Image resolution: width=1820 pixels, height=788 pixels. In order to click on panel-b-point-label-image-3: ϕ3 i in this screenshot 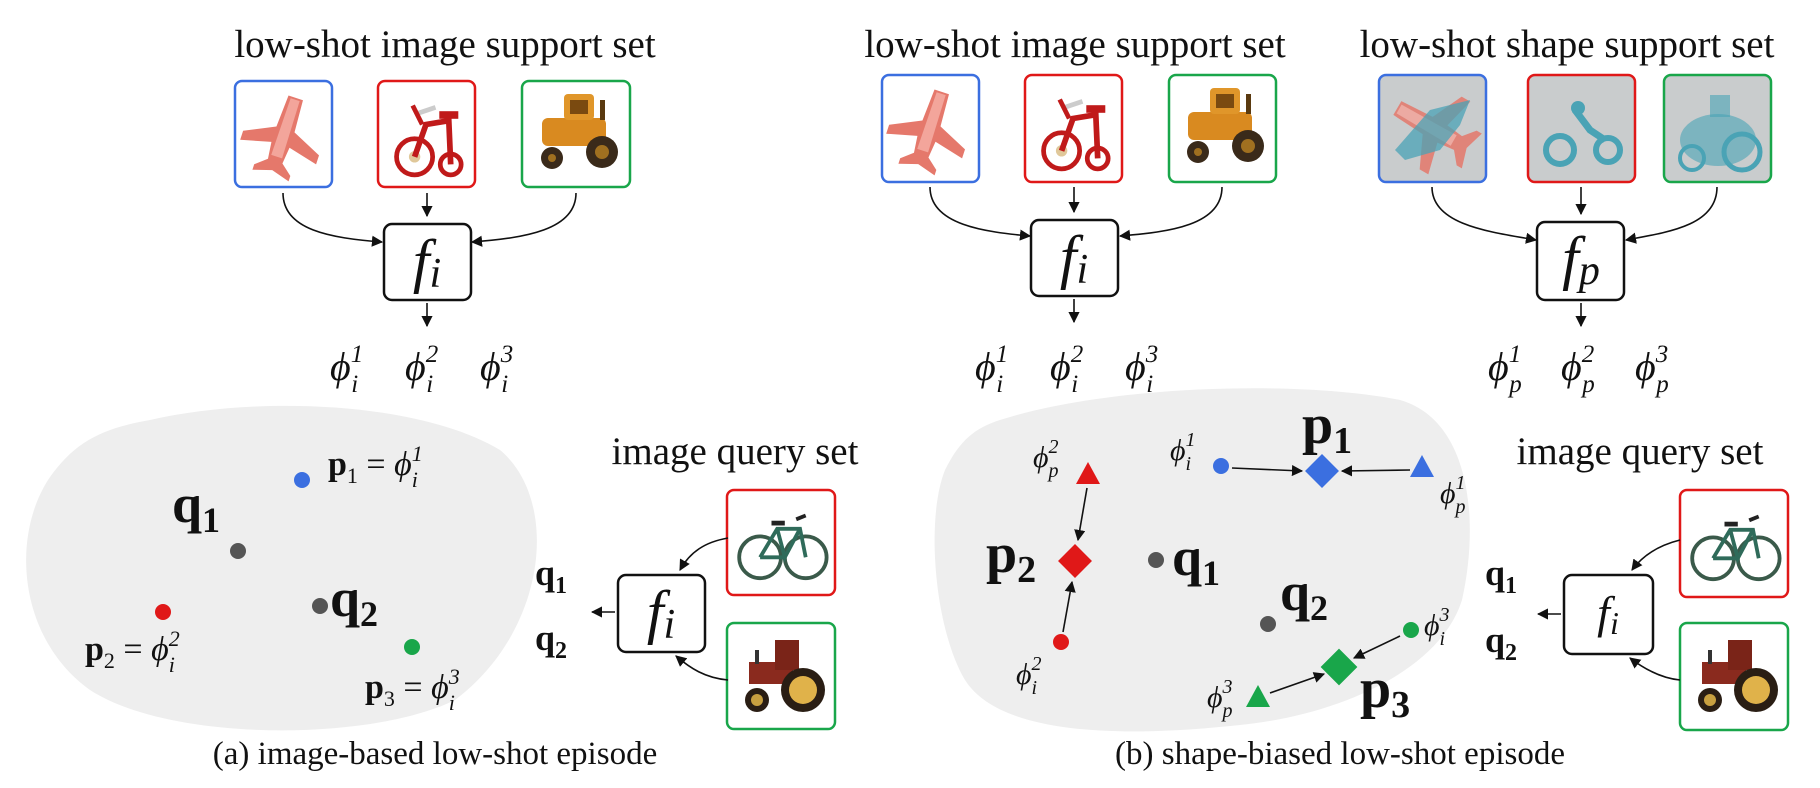, I will do `click(1437, 627)`.